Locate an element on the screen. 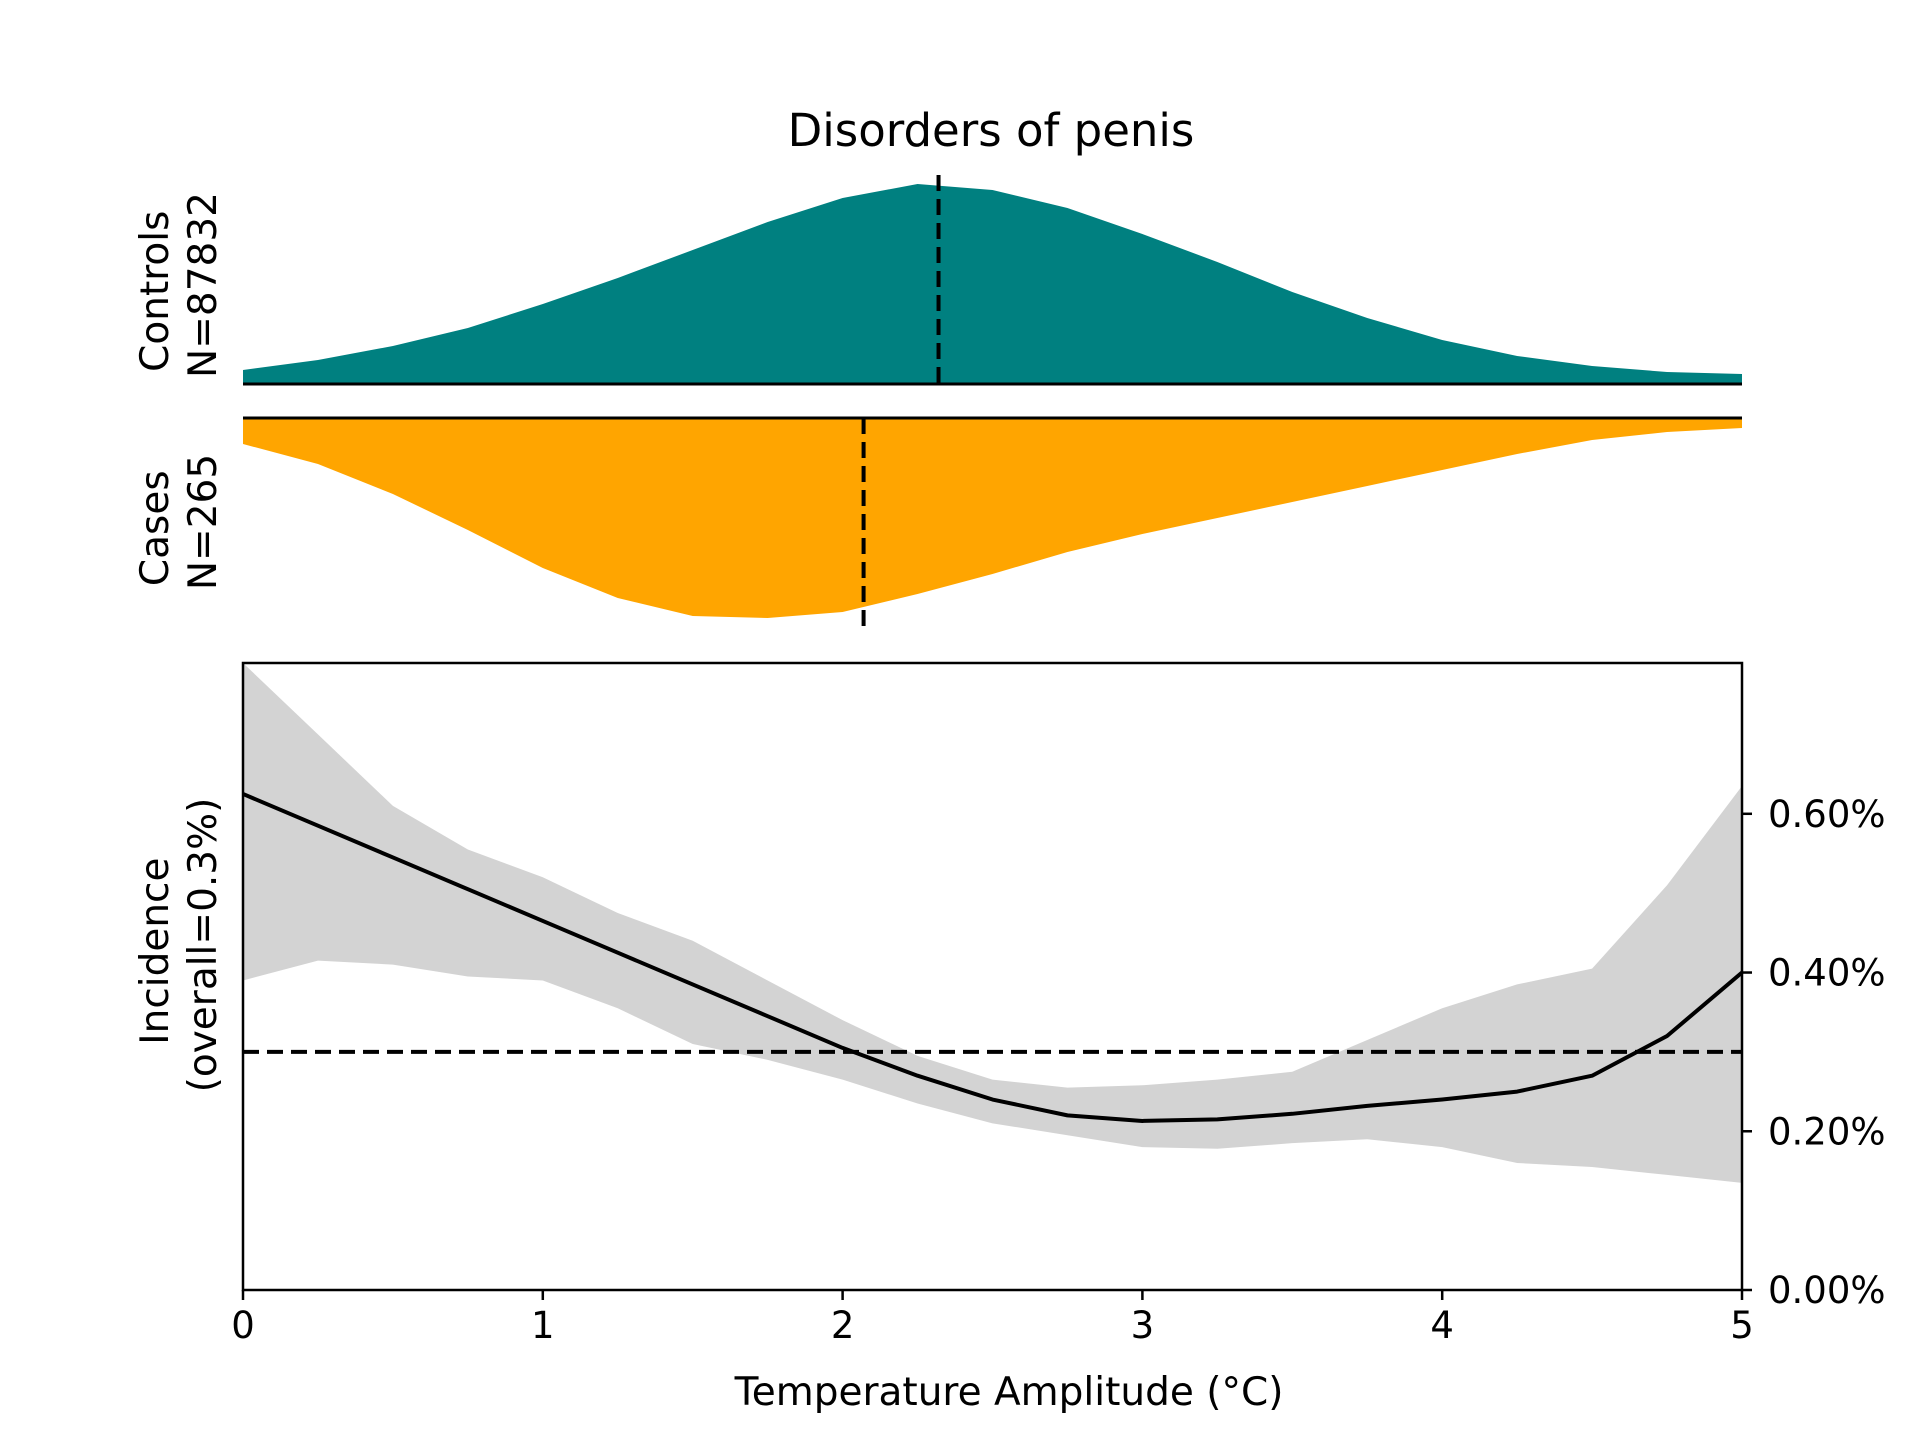  y-tick-label: 0.60% is located at coordinates (1827, 814).